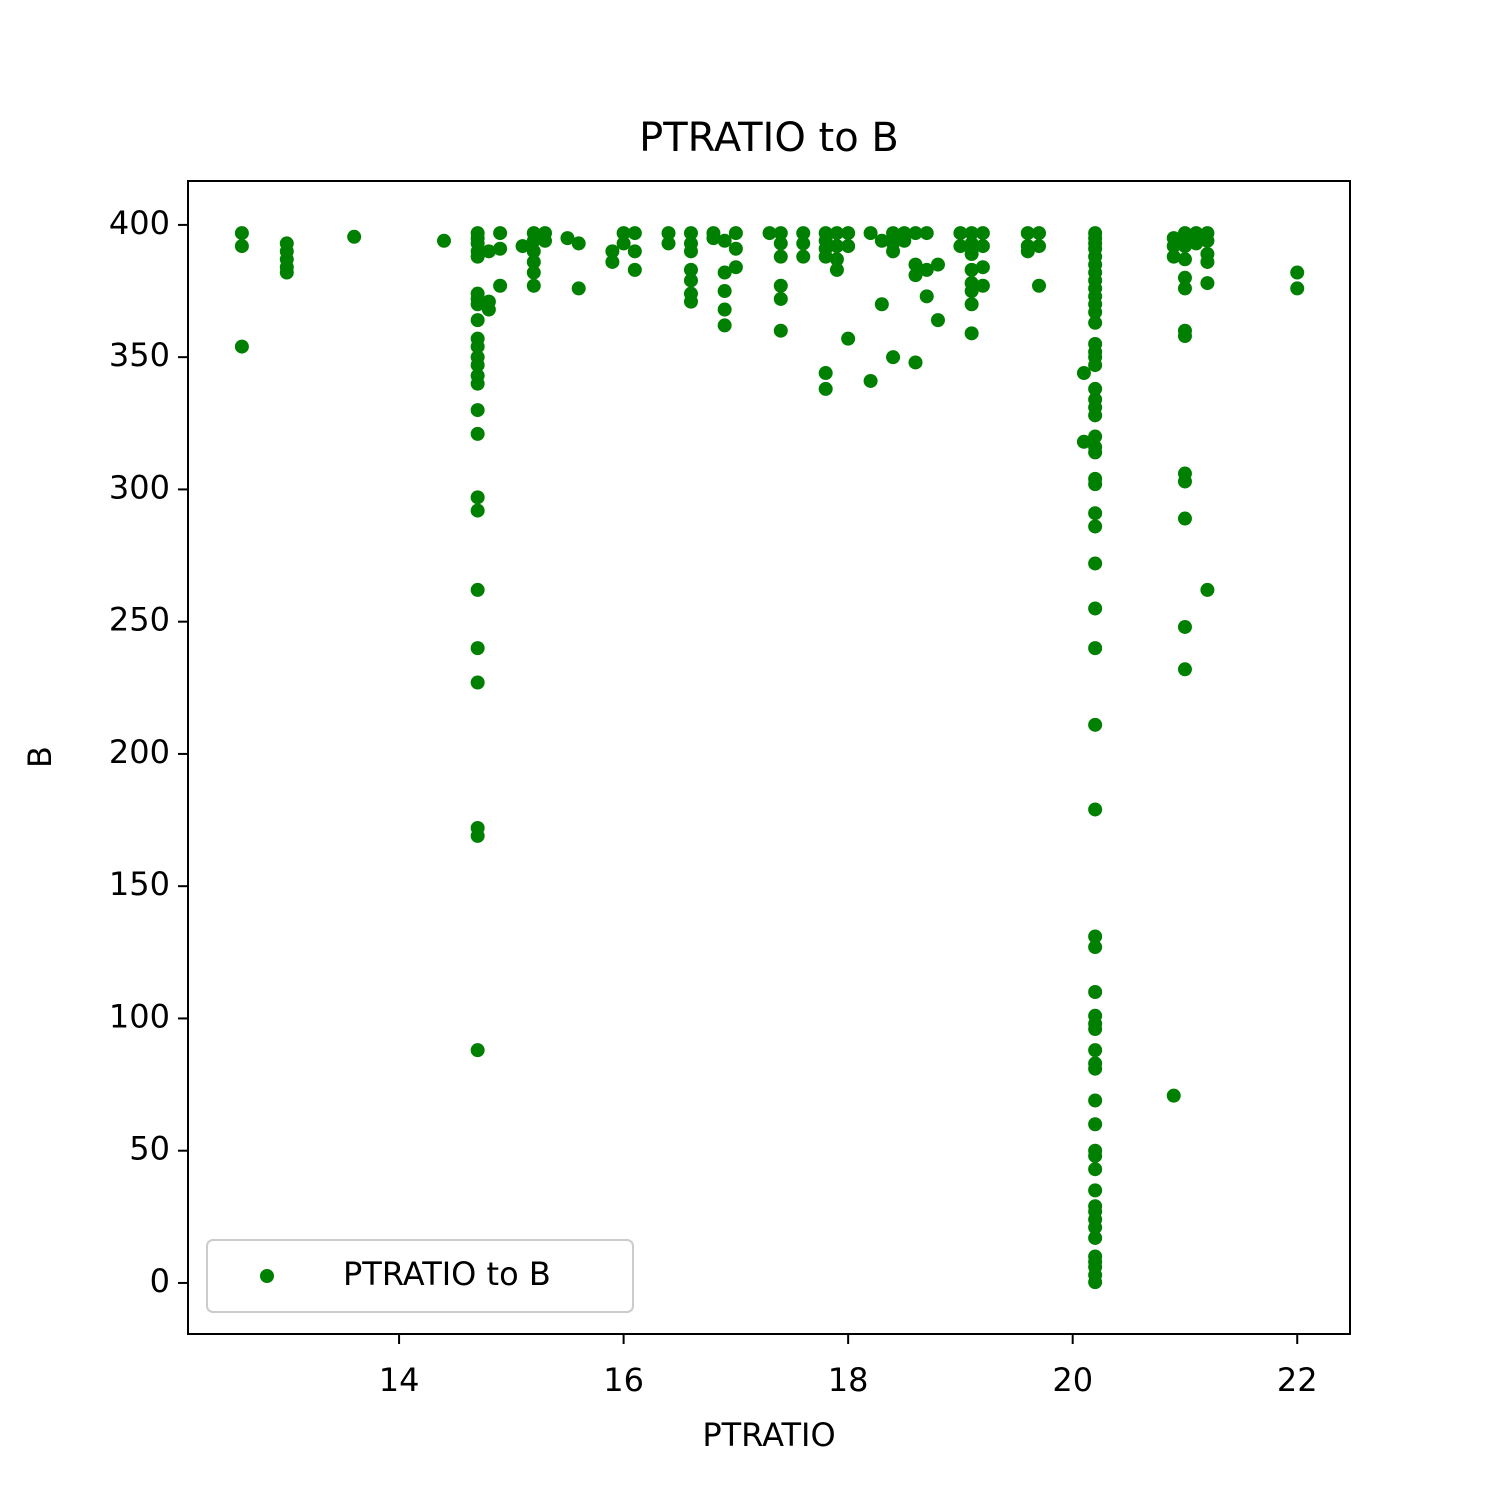  What do you see at coordinates (149, 1149) in the screenshot?
I see `y-tick-label: 50` at bounding box center [149, 1149].